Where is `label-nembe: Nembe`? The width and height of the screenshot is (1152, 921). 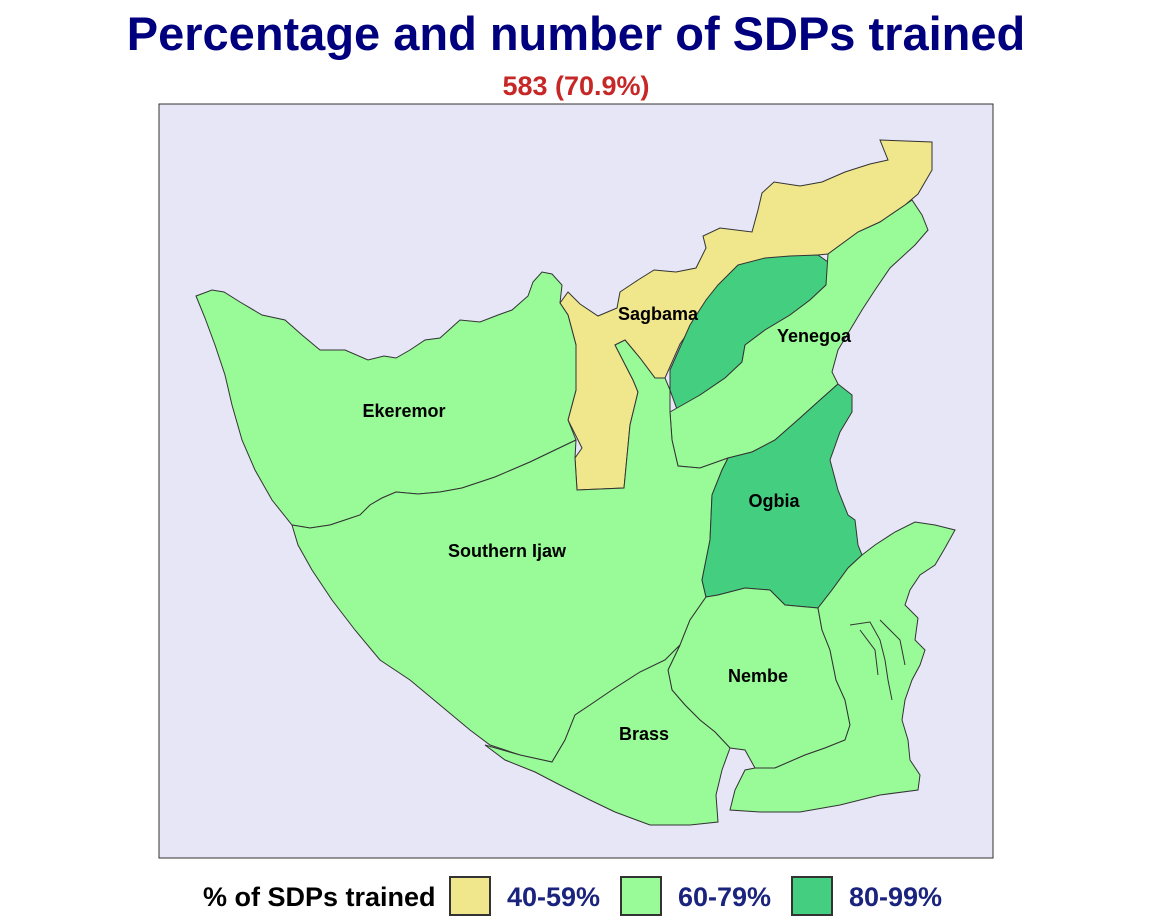
label-nembe: Nembe is located at coordinates (758, 676).